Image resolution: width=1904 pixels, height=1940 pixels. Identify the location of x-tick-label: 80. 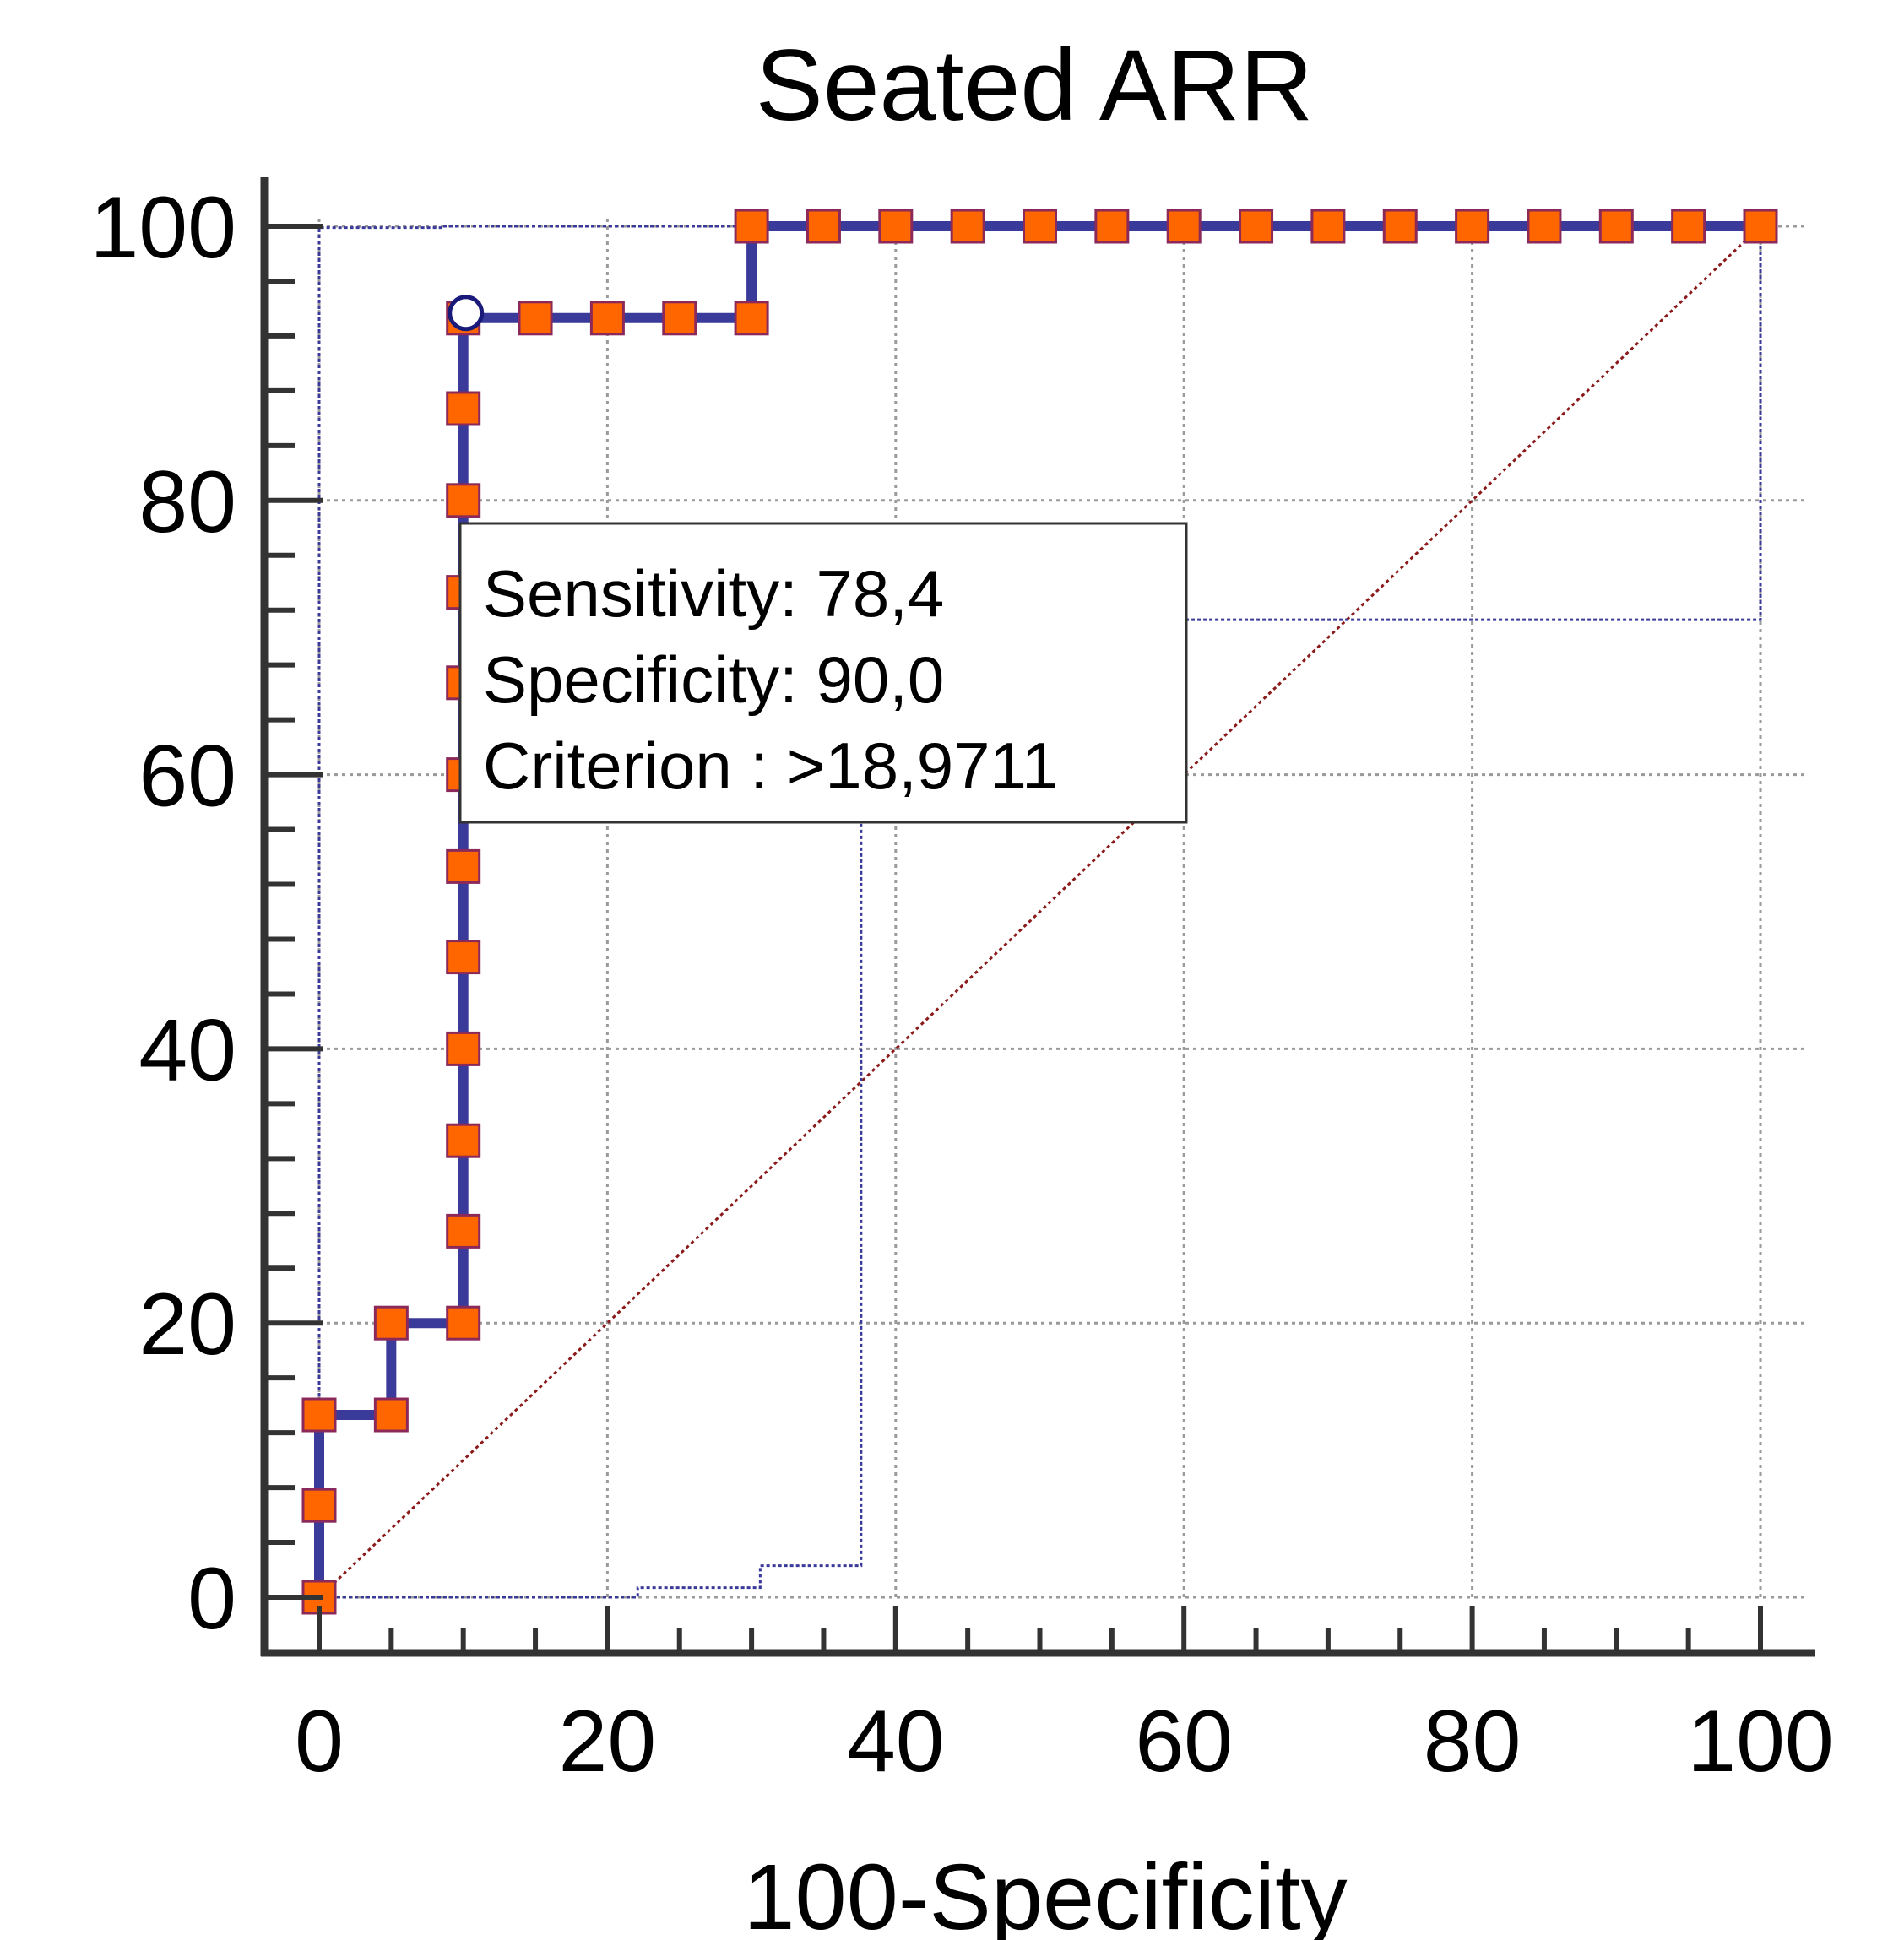
(1473, 1742).